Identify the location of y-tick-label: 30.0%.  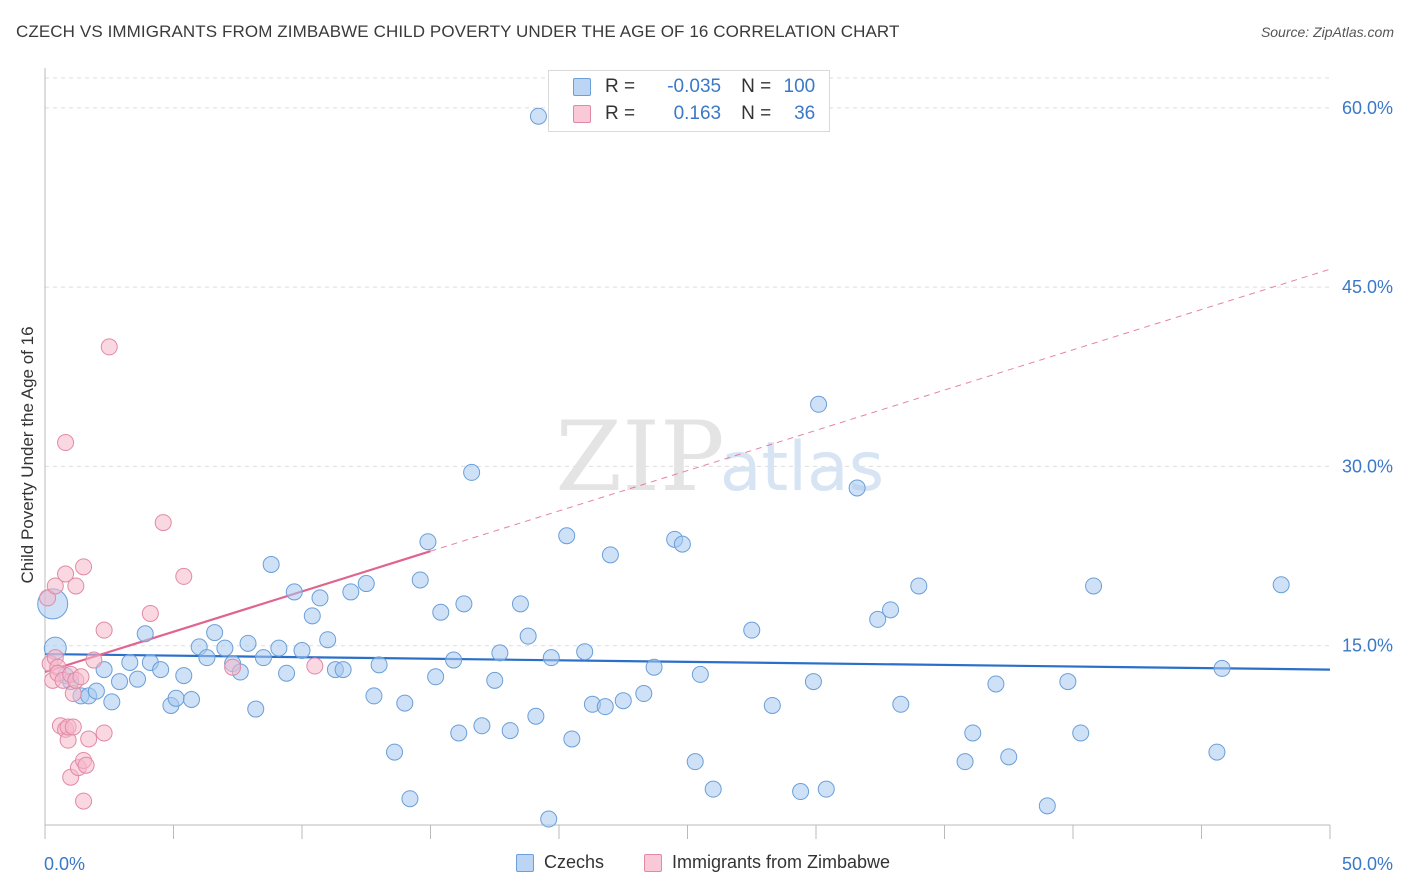
(1367, 466).